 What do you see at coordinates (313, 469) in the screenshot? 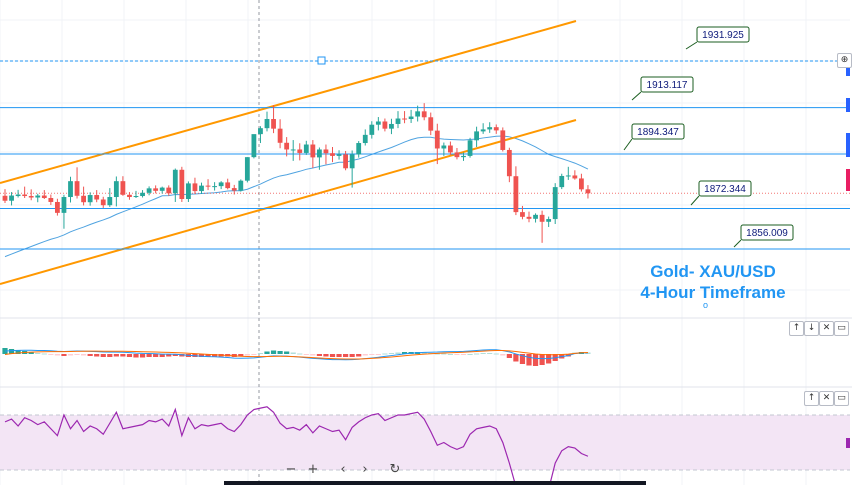
I see `zoom-in-button: +` at bounding box center [313, 469].